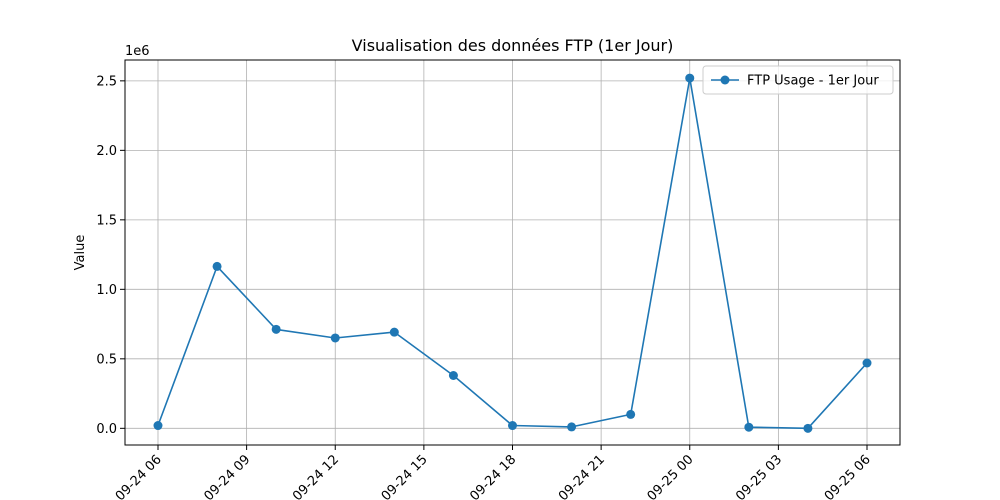 This screenshot has width=1000, height=500. I want to click on legend: FTP Usage - 1er Jour, so click(798, 80).